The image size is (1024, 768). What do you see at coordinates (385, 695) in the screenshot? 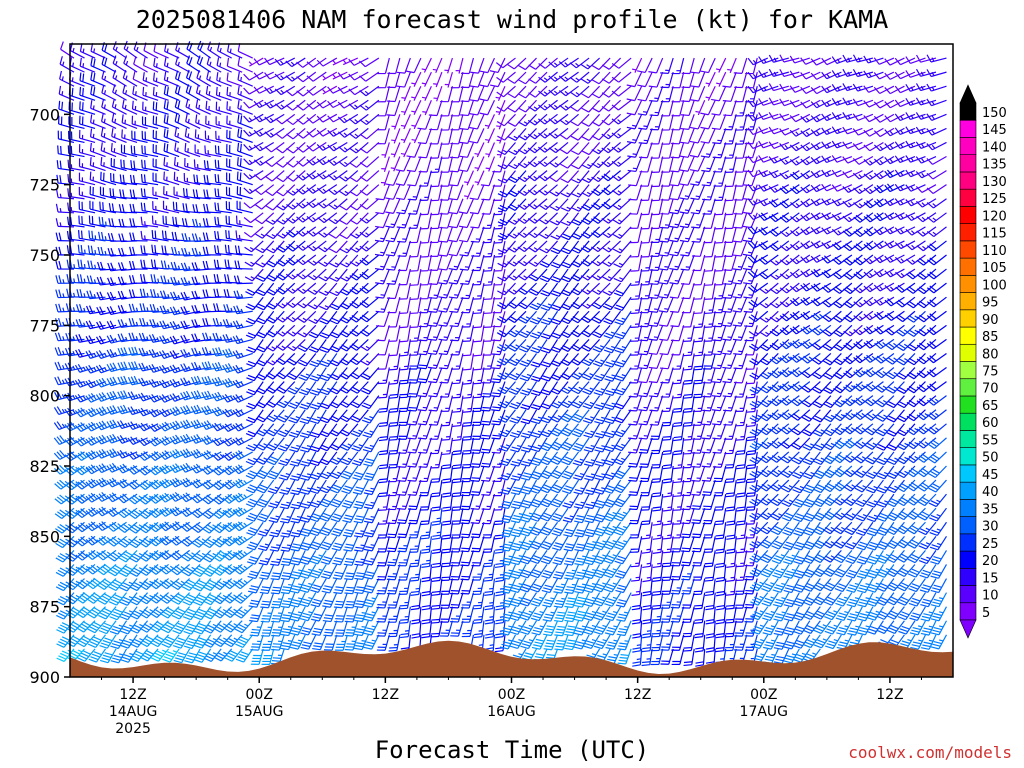
I see `x-tick-label: 12Z` at bounding box center [385, 695].